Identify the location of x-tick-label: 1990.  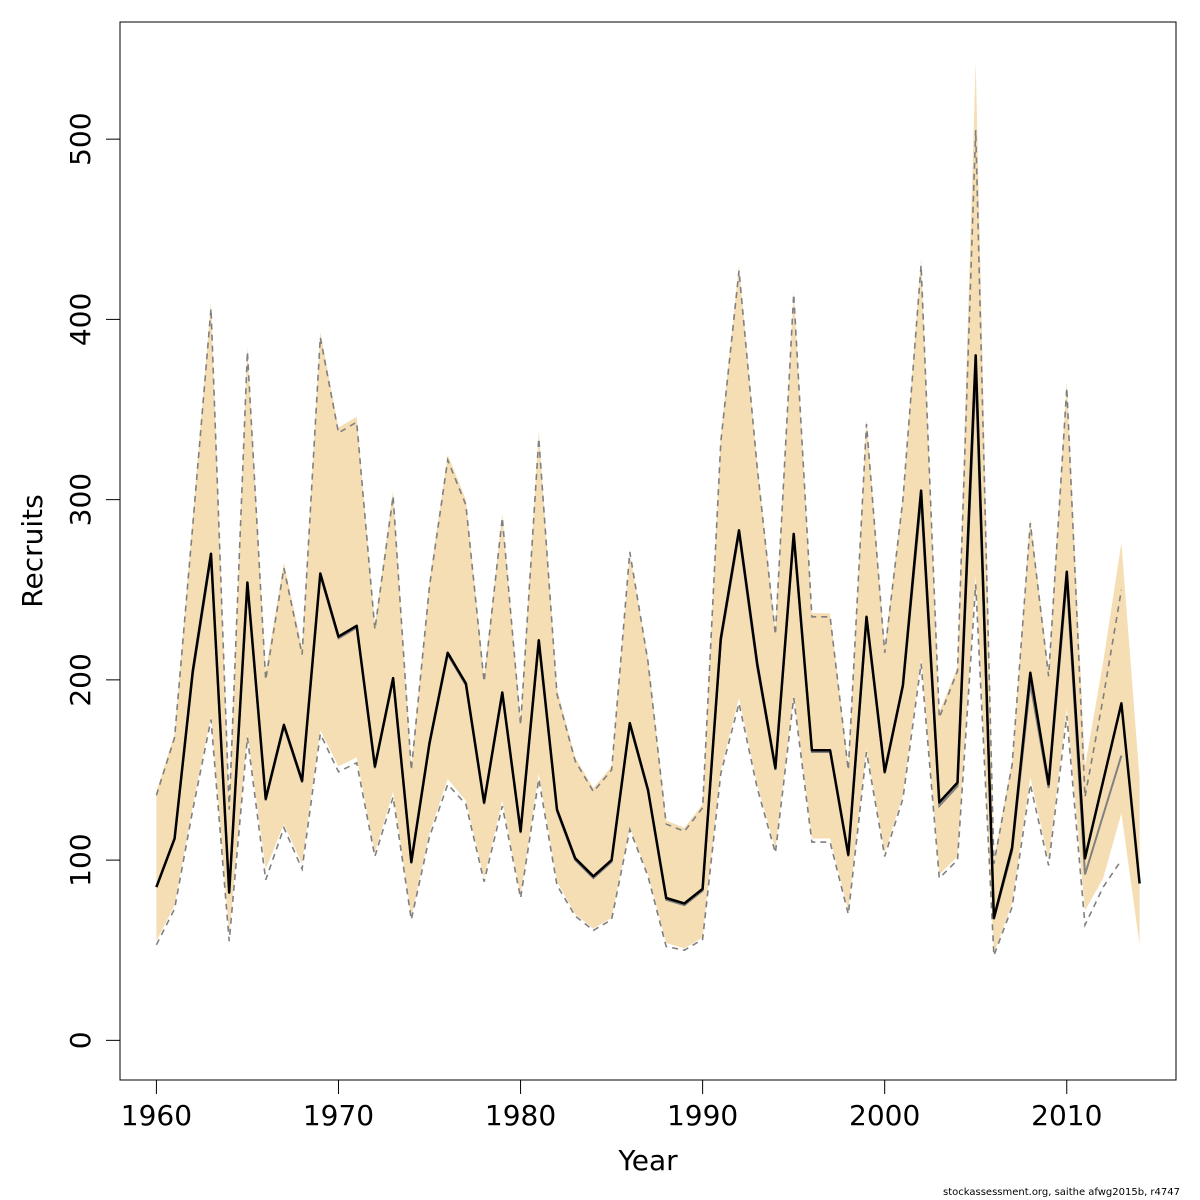
(702, 1115).